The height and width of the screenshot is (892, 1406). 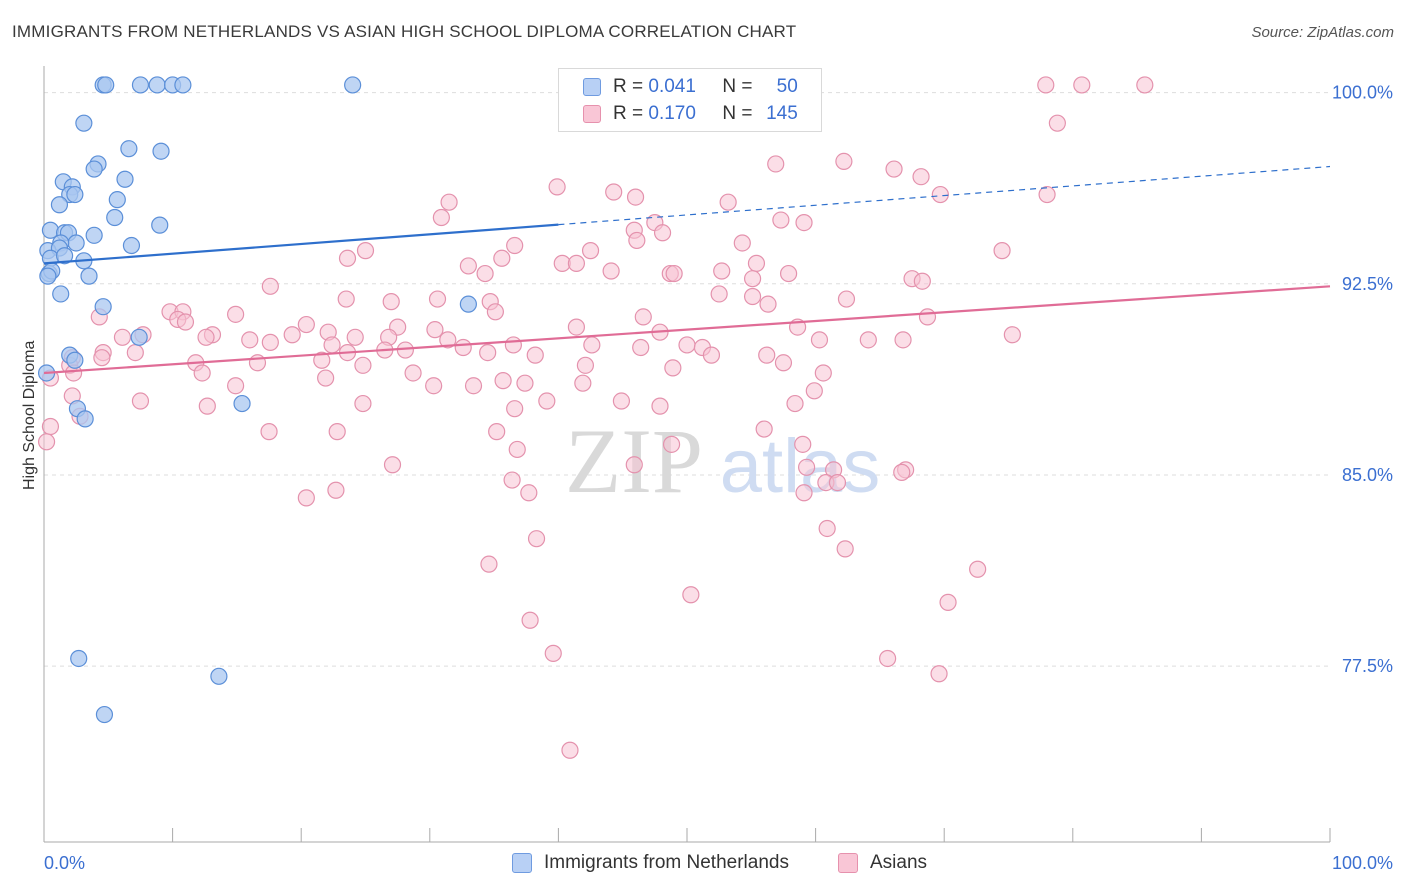 I want to click on y-tick-label: 85.0%, so click(x=1367, y=475).